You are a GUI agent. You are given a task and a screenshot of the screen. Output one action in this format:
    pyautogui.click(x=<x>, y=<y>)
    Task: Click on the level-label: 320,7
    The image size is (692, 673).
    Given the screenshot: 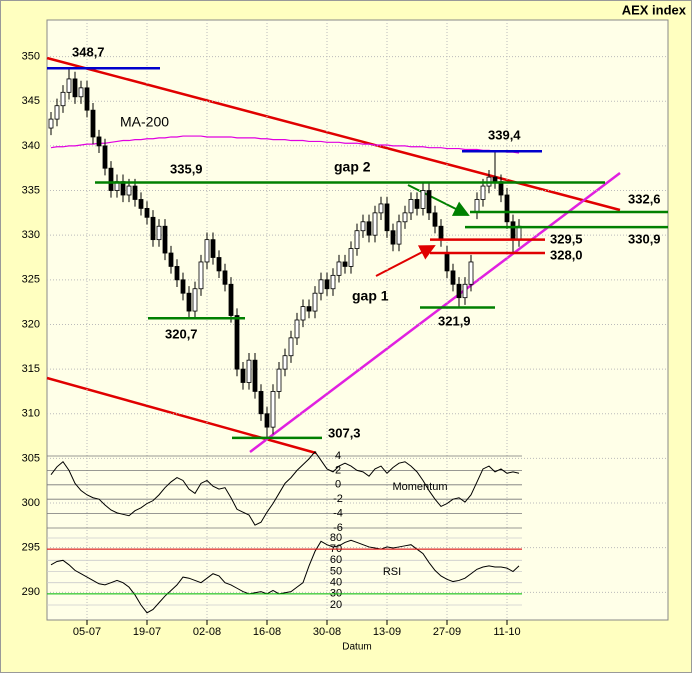 What is the action you would take?
    pyautogui.click(x=181, y=333)
    